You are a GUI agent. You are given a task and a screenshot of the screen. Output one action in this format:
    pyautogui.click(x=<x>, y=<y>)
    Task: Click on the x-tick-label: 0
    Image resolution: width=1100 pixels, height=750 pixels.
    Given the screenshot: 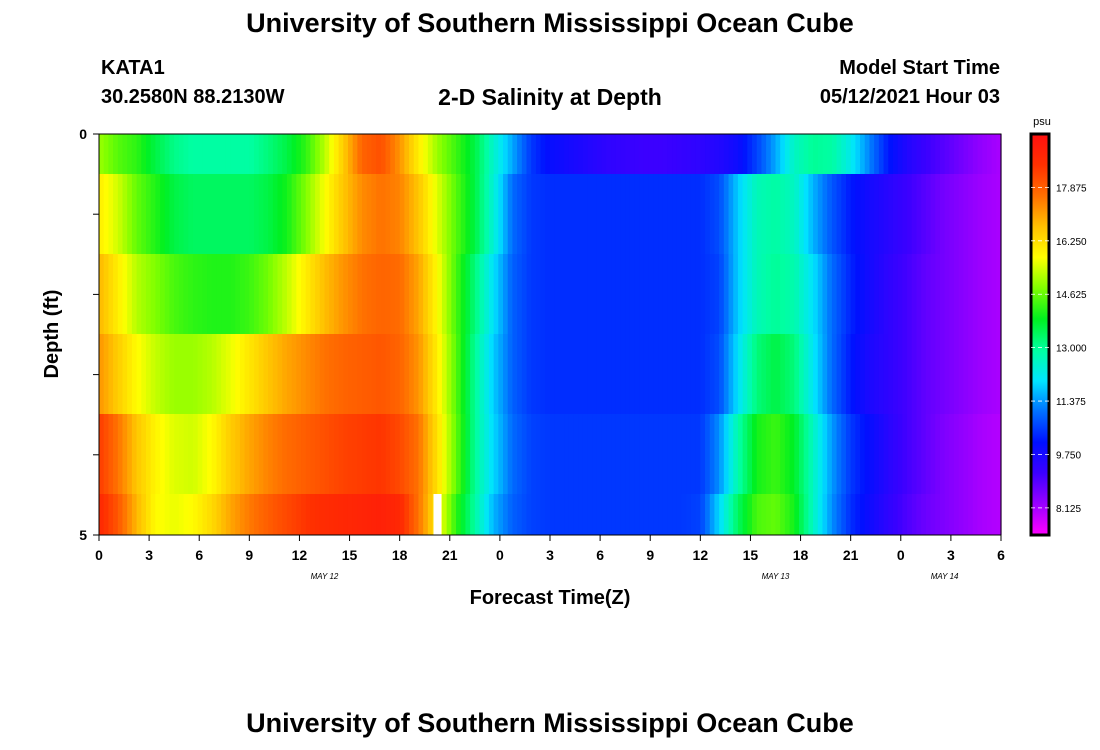 What is the action you would take?
    pyautogui.click(x=901, y=555)
    